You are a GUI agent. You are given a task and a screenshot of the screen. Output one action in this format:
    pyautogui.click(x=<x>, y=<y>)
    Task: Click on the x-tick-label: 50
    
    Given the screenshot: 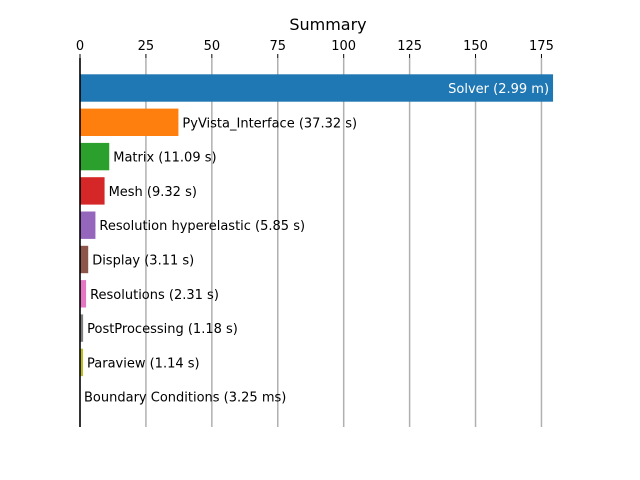 What is the action you would take?
    pyautogui.click(x=212, y=46)
    